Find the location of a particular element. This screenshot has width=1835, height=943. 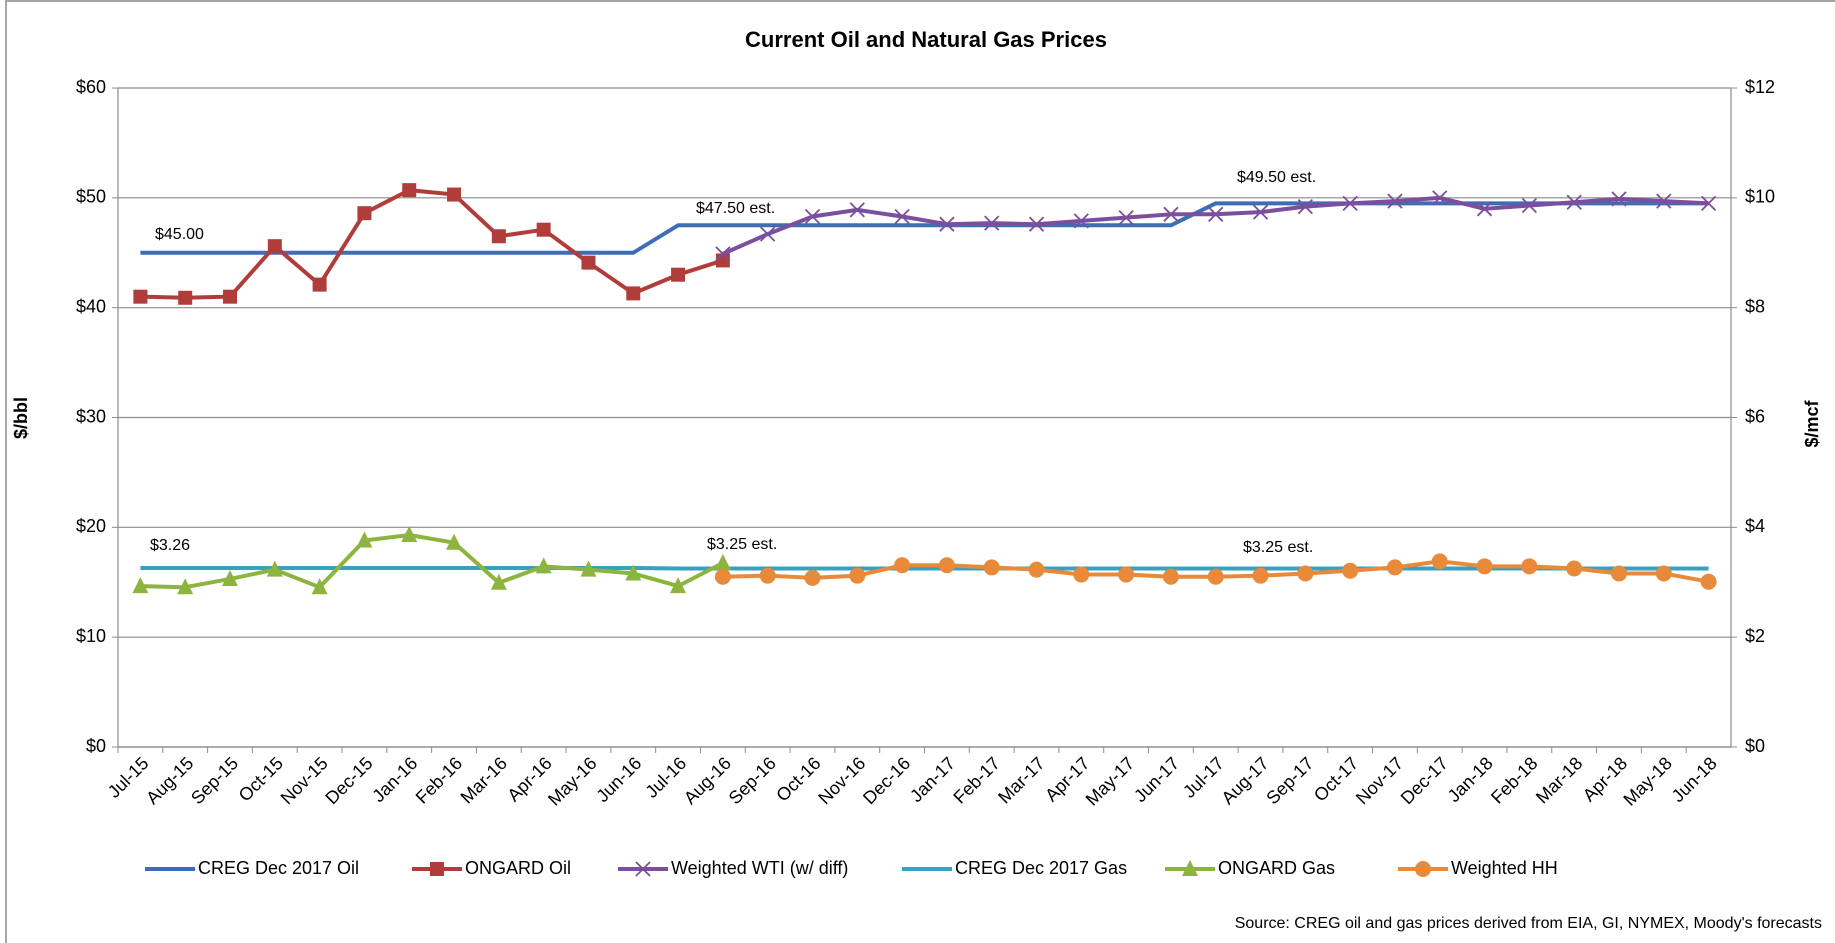

x-tick-label: Feb-17 is located at coordinates (976, 780).